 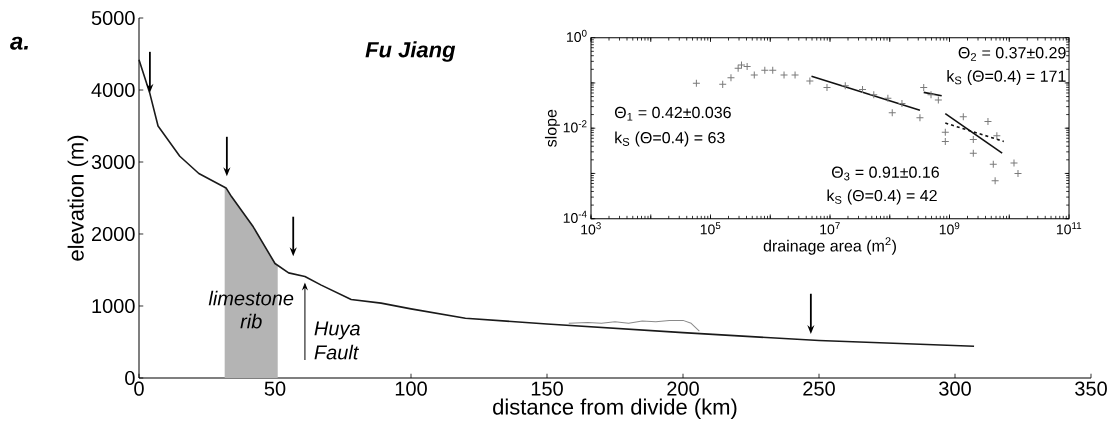 What do you see at coordinates (670, 139) in the screenshot?
I see `annotation: k$_{S}$ (Θ=0.4) = 63` at bounding box center [670, 139].